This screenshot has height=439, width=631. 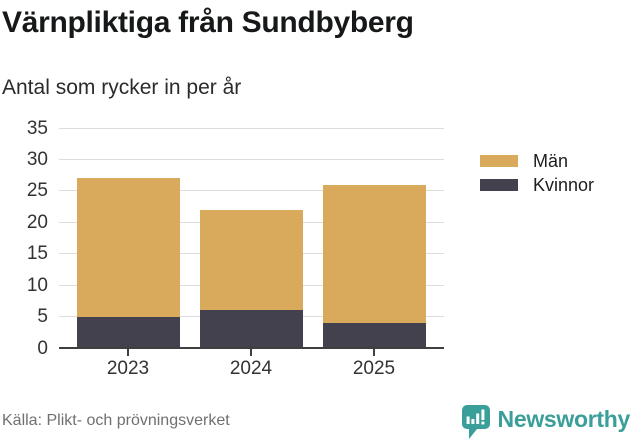 I want to click on bar-segment-män-2025, so click(x=374, y=253).